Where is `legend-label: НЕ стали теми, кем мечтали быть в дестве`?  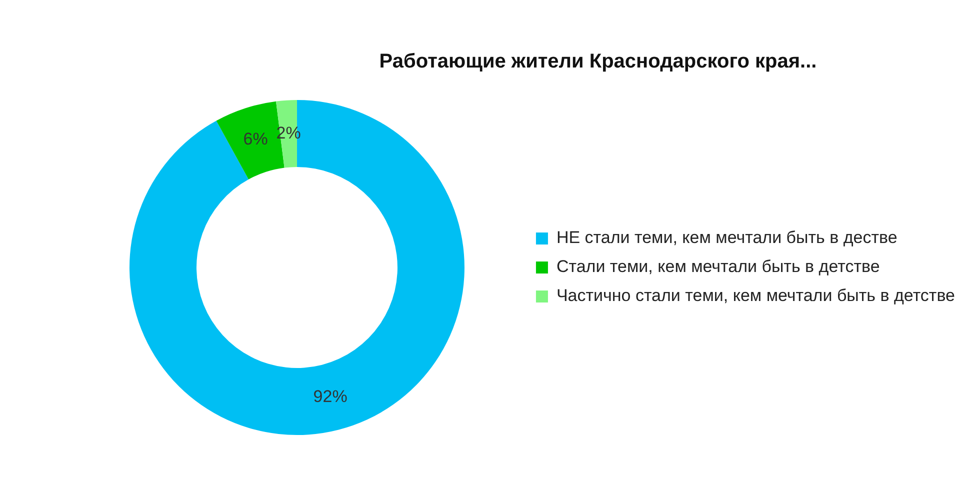
legend-label: НЕ стали теми, кем мечтали быть в дестве is located at coordinates (727, 238).